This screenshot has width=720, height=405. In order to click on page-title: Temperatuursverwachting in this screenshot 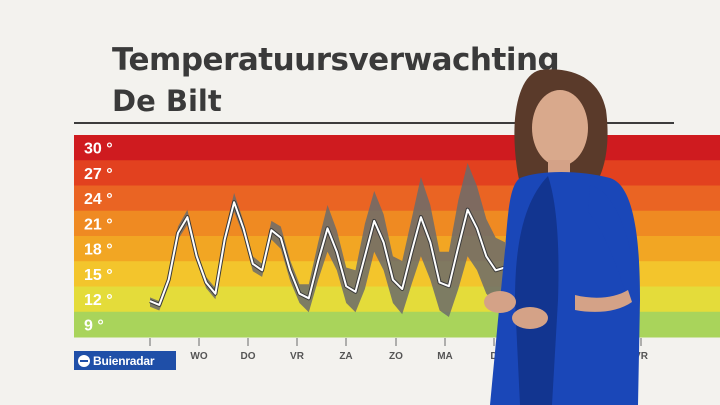, I will do `click(336, 60)`.